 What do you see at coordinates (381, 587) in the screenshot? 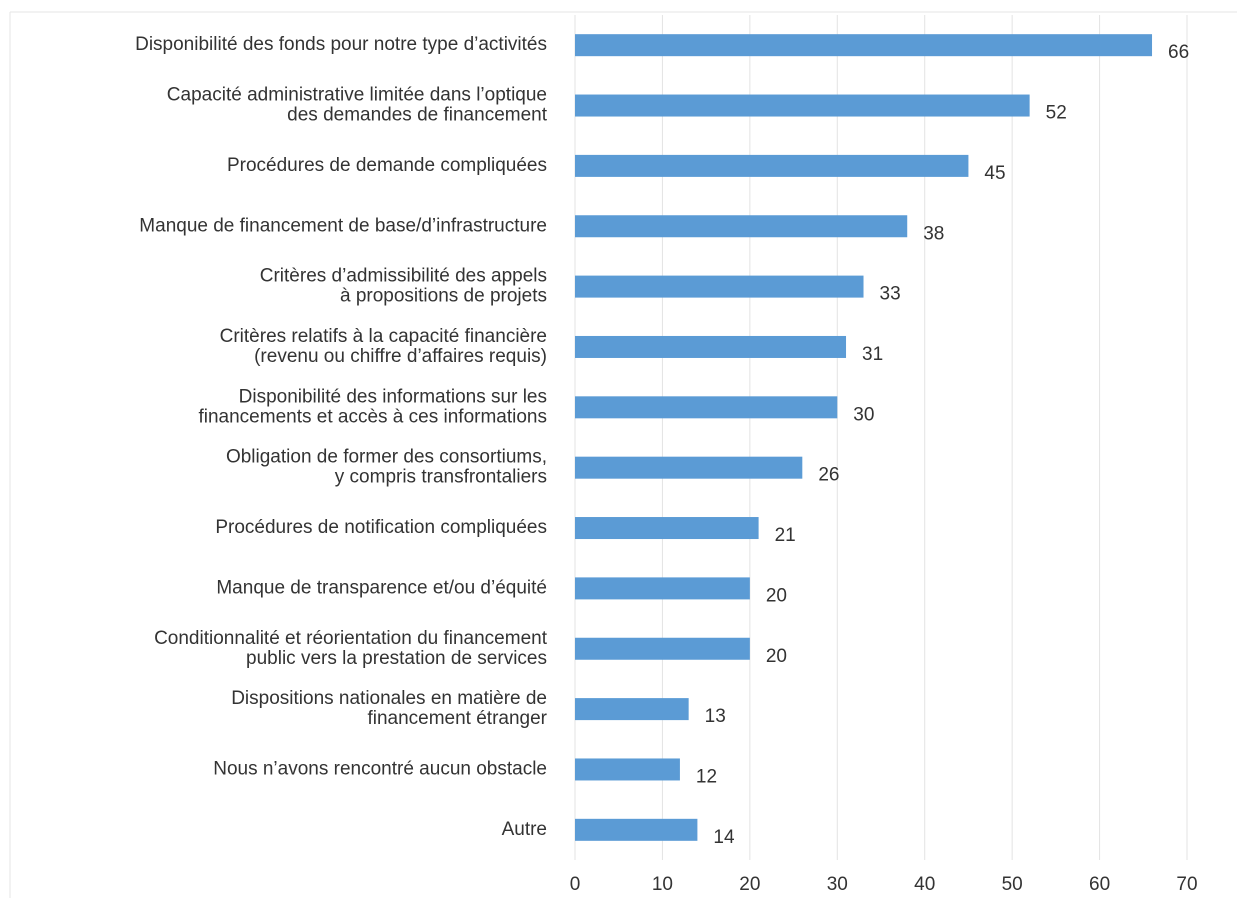
I see `y-tick-label: Manque de transparence et/ou d’équité` at bounding box center [381, 587].